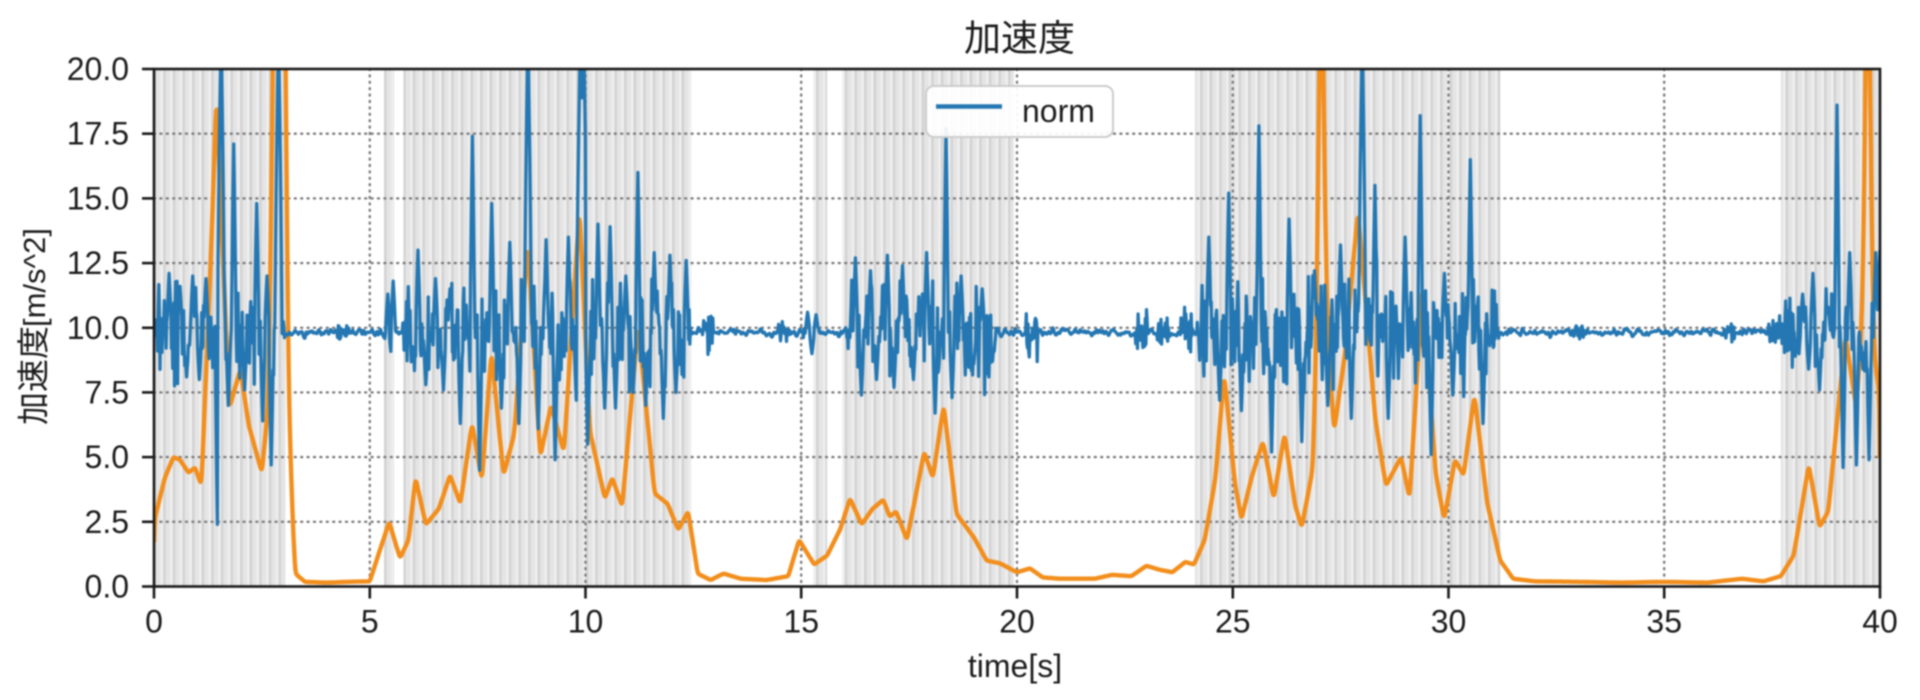 This screenshot has width=1920, height=700. What do you see at coordinates (98, 134) in the screenshot?
I see `svg-text: 17.5` at bounding box center [98, 134].